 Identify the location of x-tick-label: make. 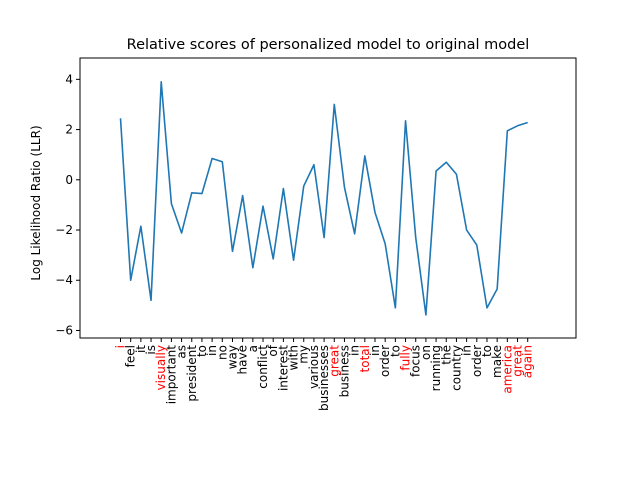
(497, 361).